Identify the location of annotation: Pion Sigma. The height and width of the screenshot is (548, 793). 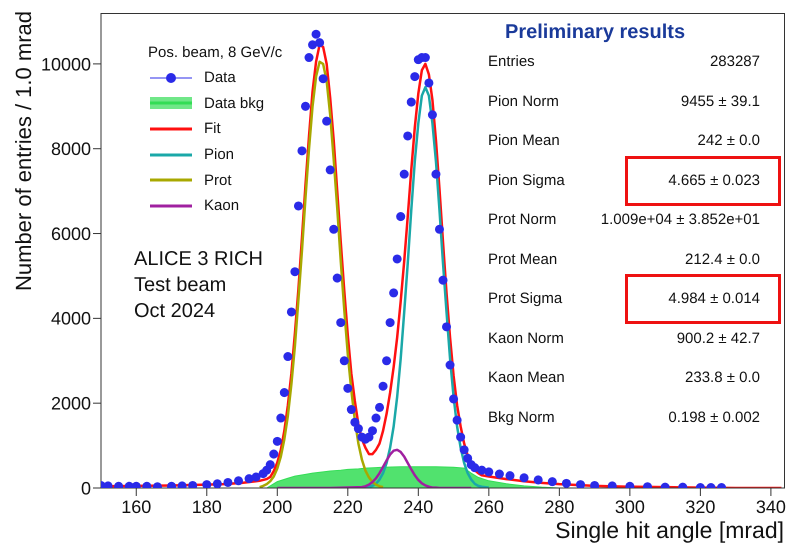
(526, 180).